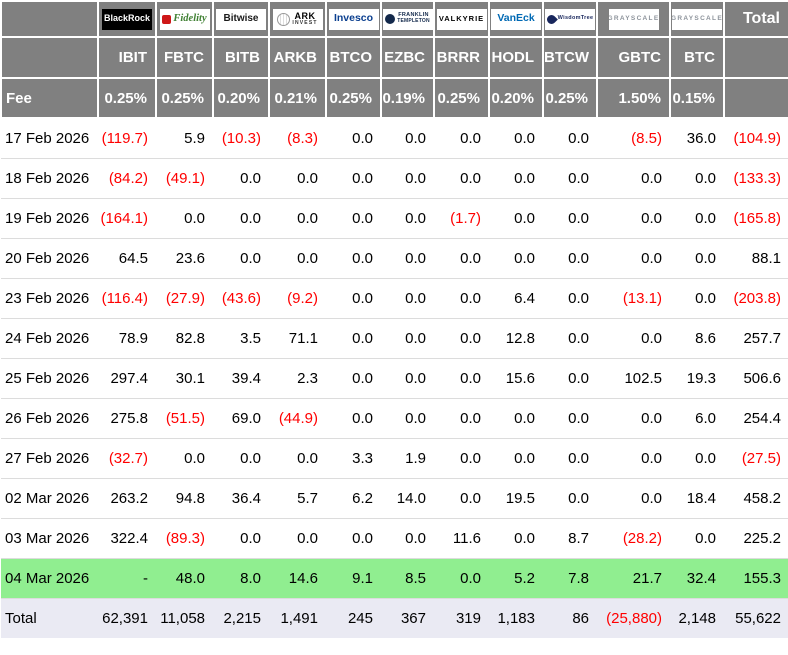  Describe the element at coordinates (241, 57) in the screenshot. I see `ticker-bitb: BITB` at that location.